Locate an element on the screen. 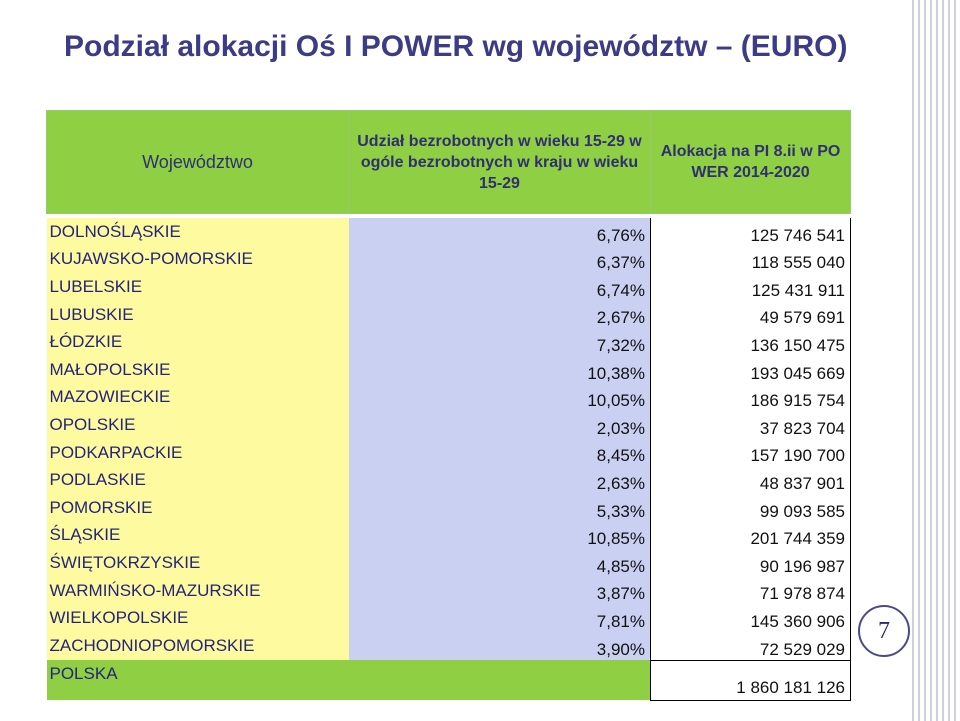  share-cell: 6,37% is located at coordinates (499, 259).